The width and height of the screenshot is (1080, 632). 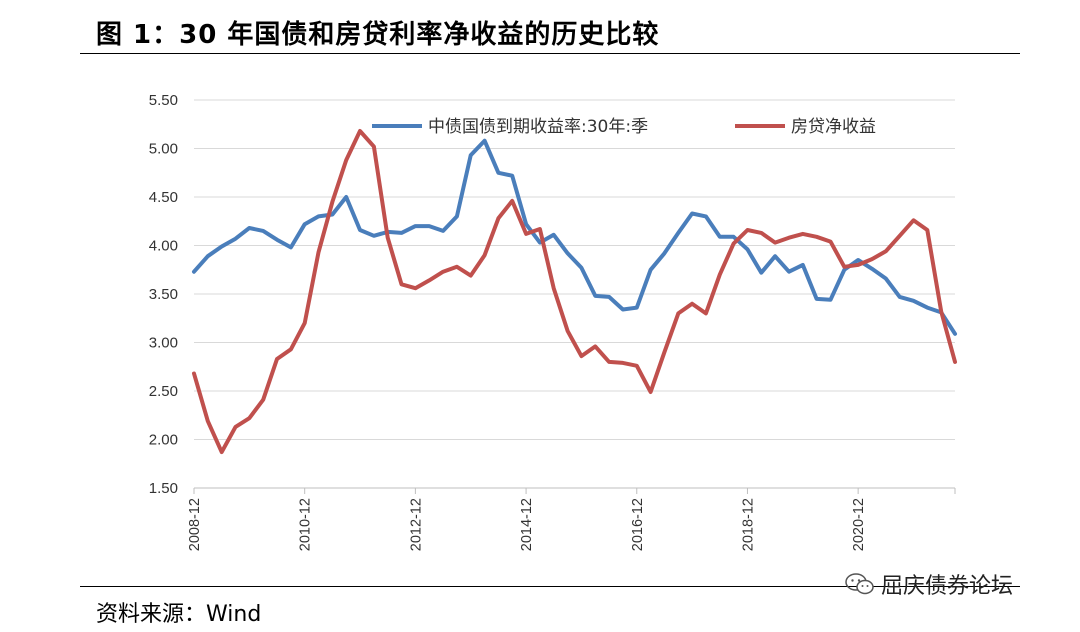 What do you see at coordinates (859, 584) in the screenshot?
I see `wechat-icon` at bounding box center [859, 584].